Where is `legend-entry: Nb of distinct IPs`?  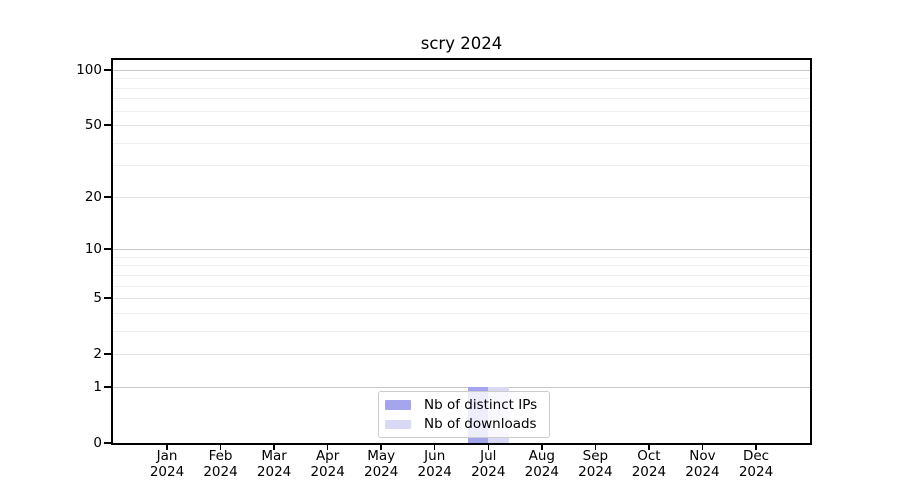
legend-entry: Nb of distinct IPs is located at coordinates (467, 405).